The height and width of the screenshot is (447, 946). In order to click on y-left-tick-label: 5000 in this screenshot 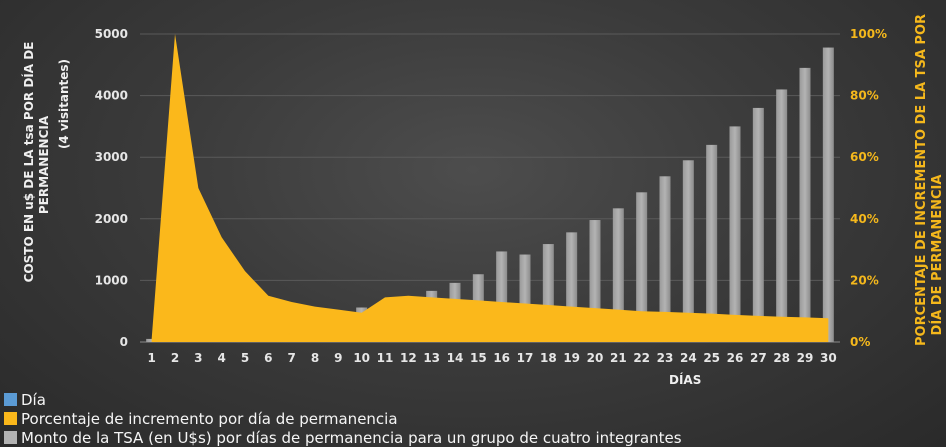, I will do `click(111, 34)`.